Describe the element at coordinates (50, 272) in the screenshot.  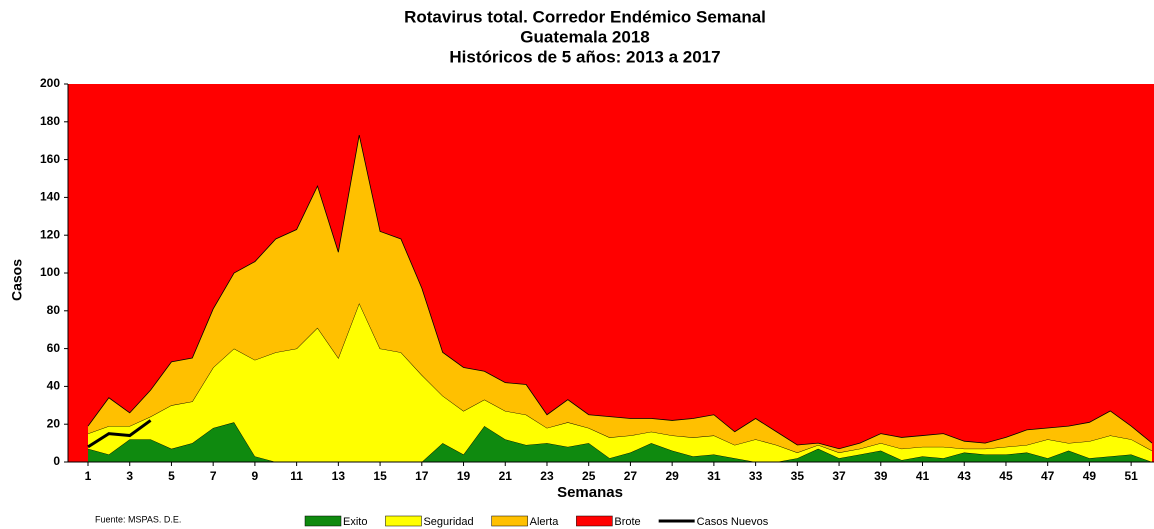
I see `y-tick-label: 100` at that location.